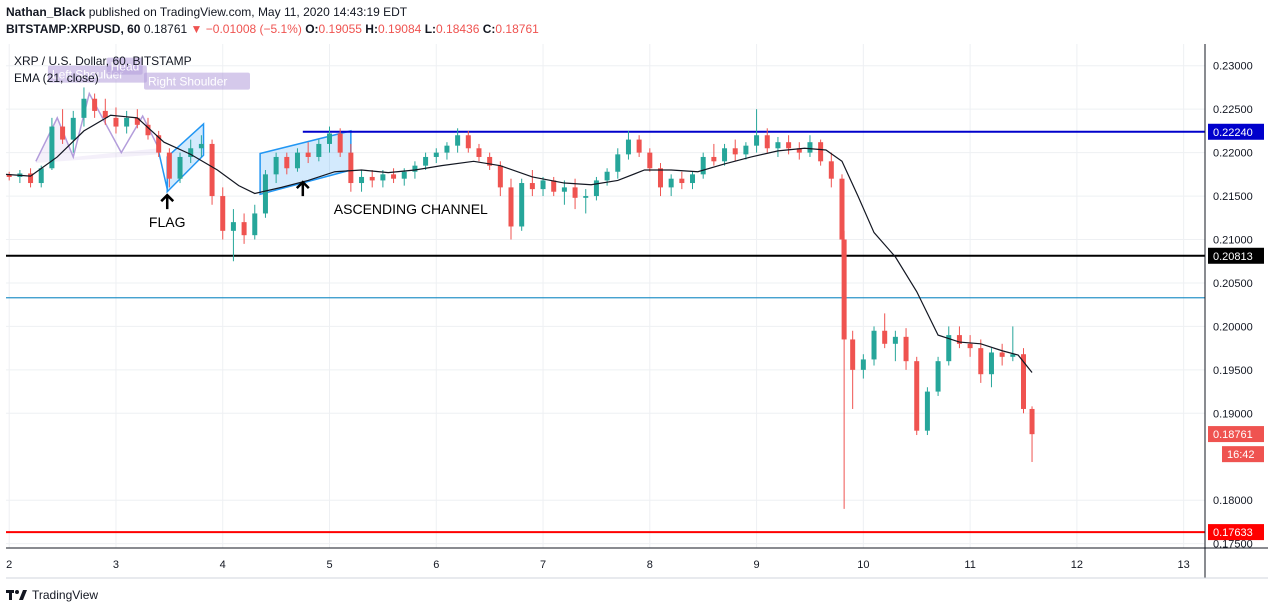  Describe the element at coordinates (52, 595) in the screenshot. I see `tradingview-footer: TradingView` at that location.